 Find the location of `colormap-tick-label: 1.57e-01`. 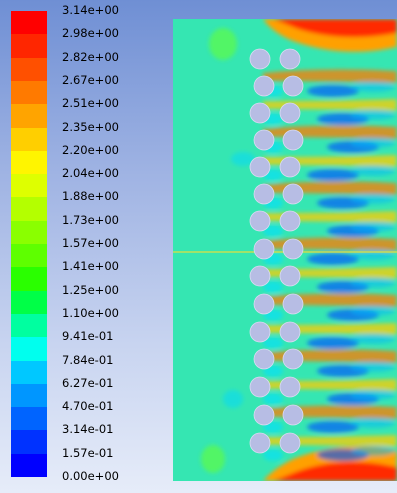

colormap-tick-label: 1.57e-01 is located at coordinates (88, 452).